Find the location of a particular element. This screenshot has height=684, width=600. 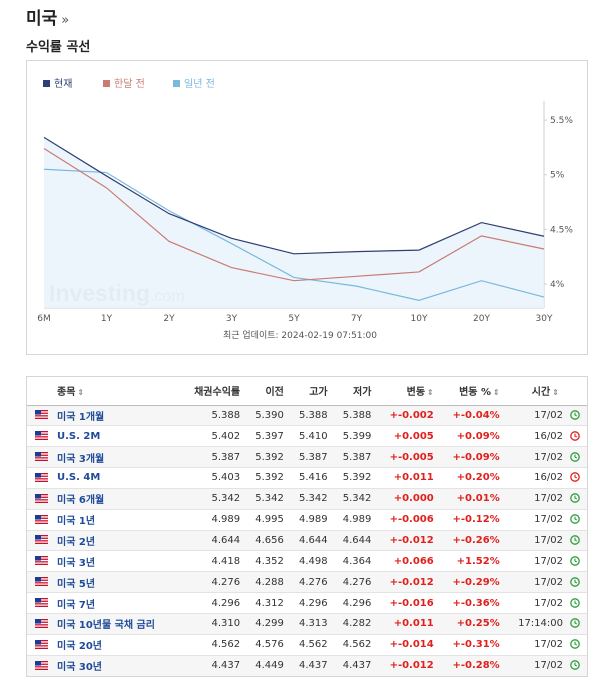

yield-cell: 4.644 is located at coordinates (226, 540).